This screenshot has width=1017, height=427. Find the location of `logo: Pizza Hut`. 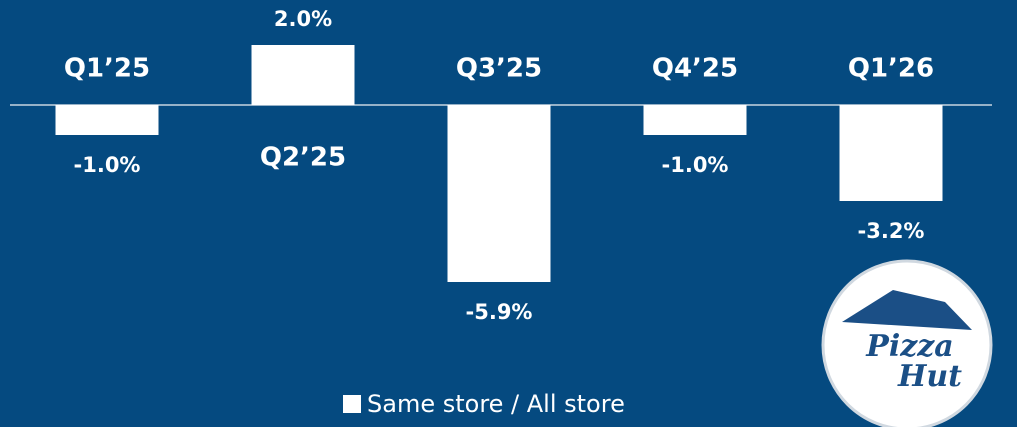

logo: Pizza Hut is located at coordinates (907, 343).